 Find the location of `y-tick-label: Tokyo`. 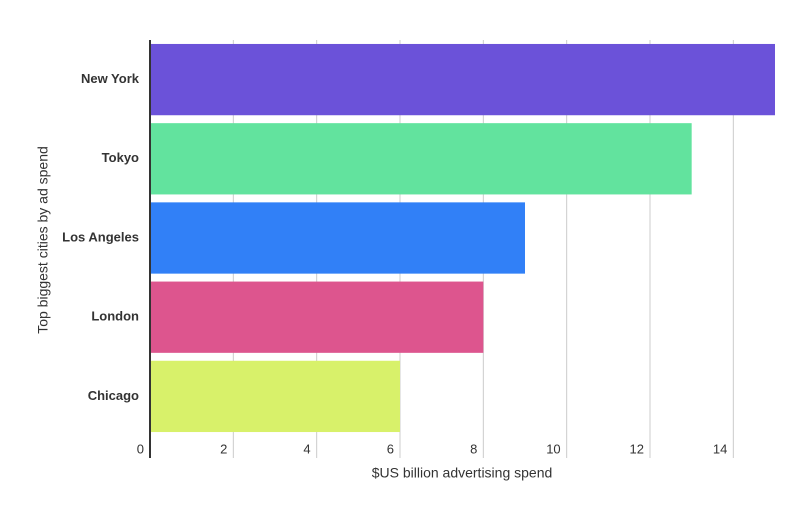

y-tick-label: Tokyo is located at coordinates (120, 157).